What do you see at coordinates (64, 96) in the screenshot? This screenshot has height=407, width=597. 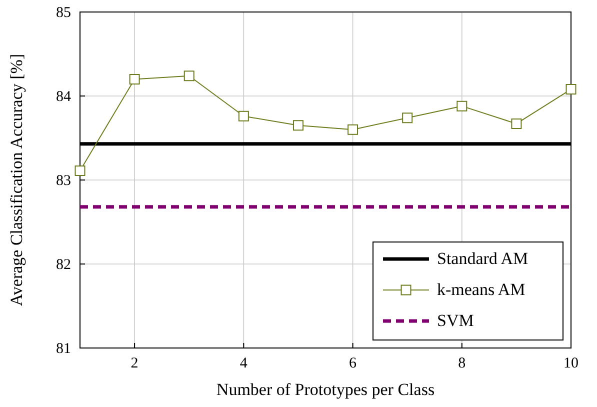 I see `y-tick-label: 84` at bounding box center [64, 96].